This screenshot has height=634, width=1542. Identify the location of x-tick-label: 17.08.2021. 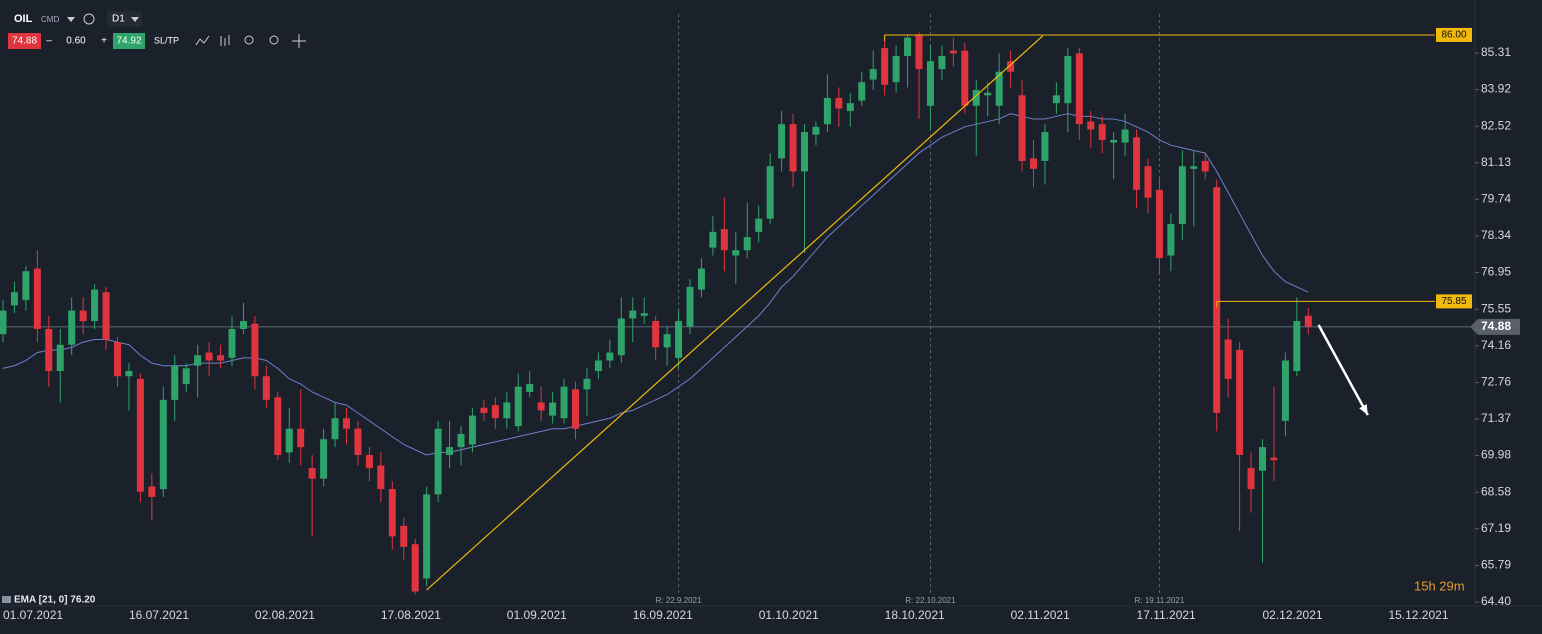
(411, 615).